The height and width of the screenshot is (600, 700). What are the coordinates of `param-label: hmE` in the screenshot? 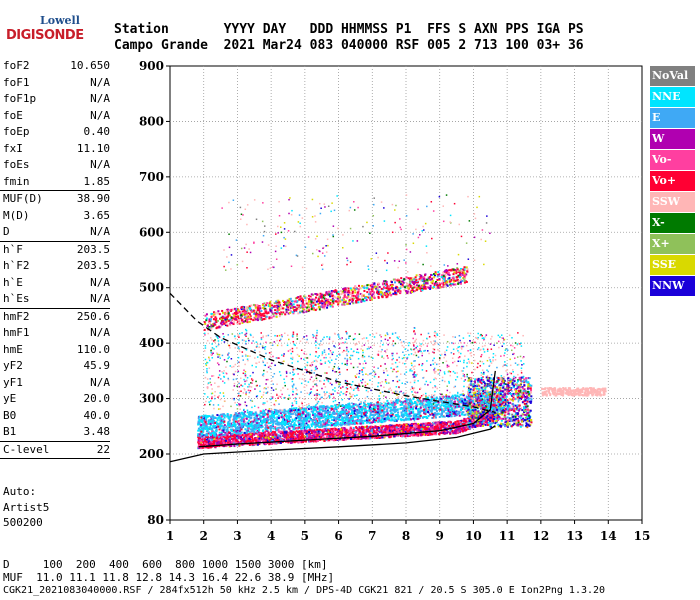 It's located at (13, 349).